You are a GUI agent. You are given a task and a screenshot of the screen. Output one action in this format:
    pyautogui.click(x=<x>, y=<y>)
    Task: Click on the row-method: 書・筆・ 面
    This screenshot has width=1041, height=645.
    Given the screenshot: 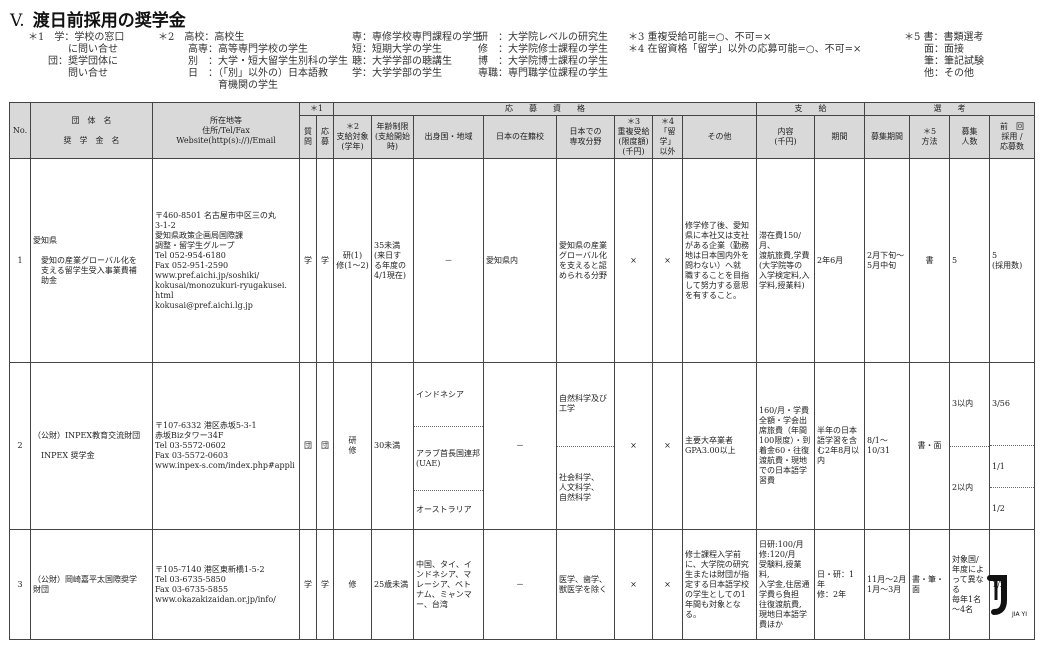 What is the action you would take?
    pyautogui.click(x=929, y=584)
    